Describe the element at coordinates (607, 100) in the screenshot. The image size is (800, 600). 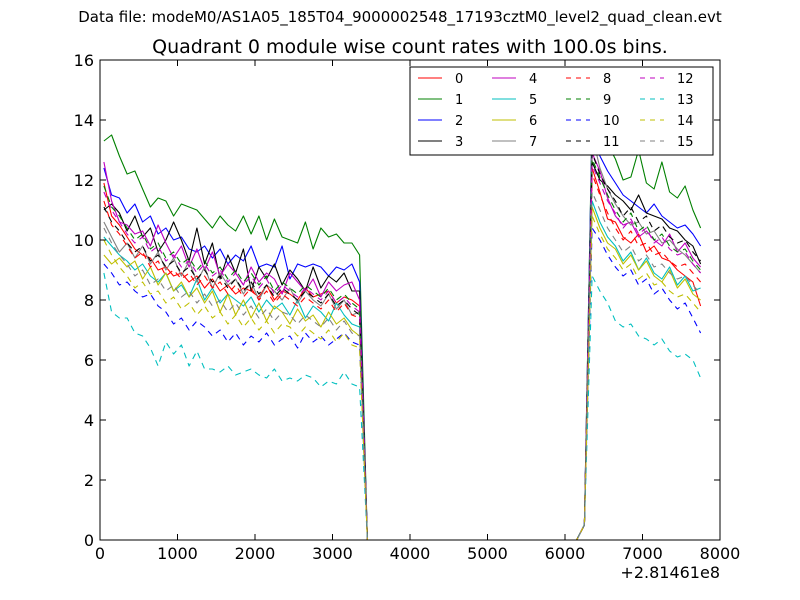
I see `legend-label: 9` at that location.